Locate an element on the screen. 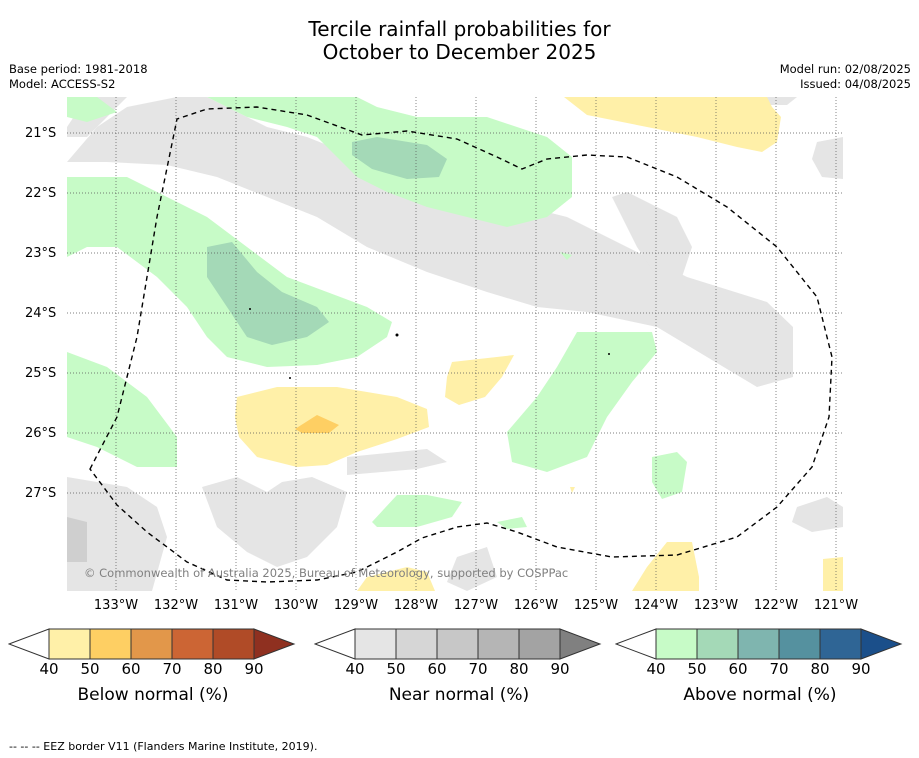  below-normal-tiny is located at coordinates (572, 490).